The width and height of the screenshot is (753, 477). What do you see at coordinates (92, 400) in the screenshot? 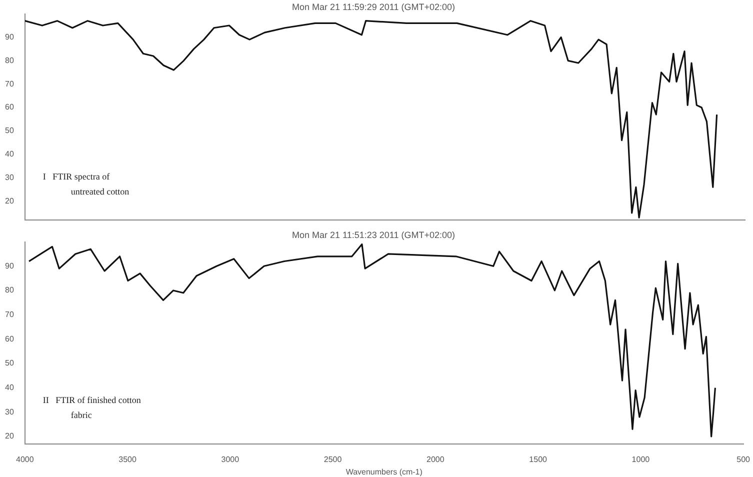
I see `annotation: II FTIR of finished cotton` at bounding box center [92, 400].